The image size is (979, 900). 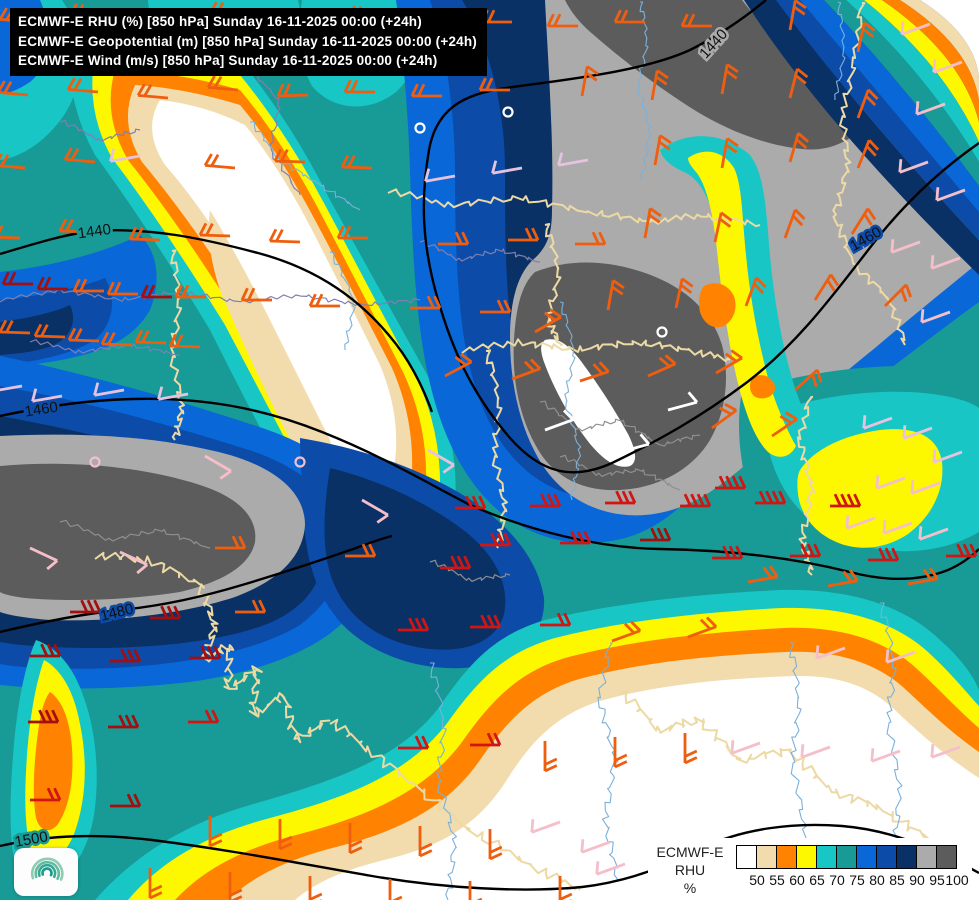 I want to click on geopotential-contour, so click(x=489, y=857).